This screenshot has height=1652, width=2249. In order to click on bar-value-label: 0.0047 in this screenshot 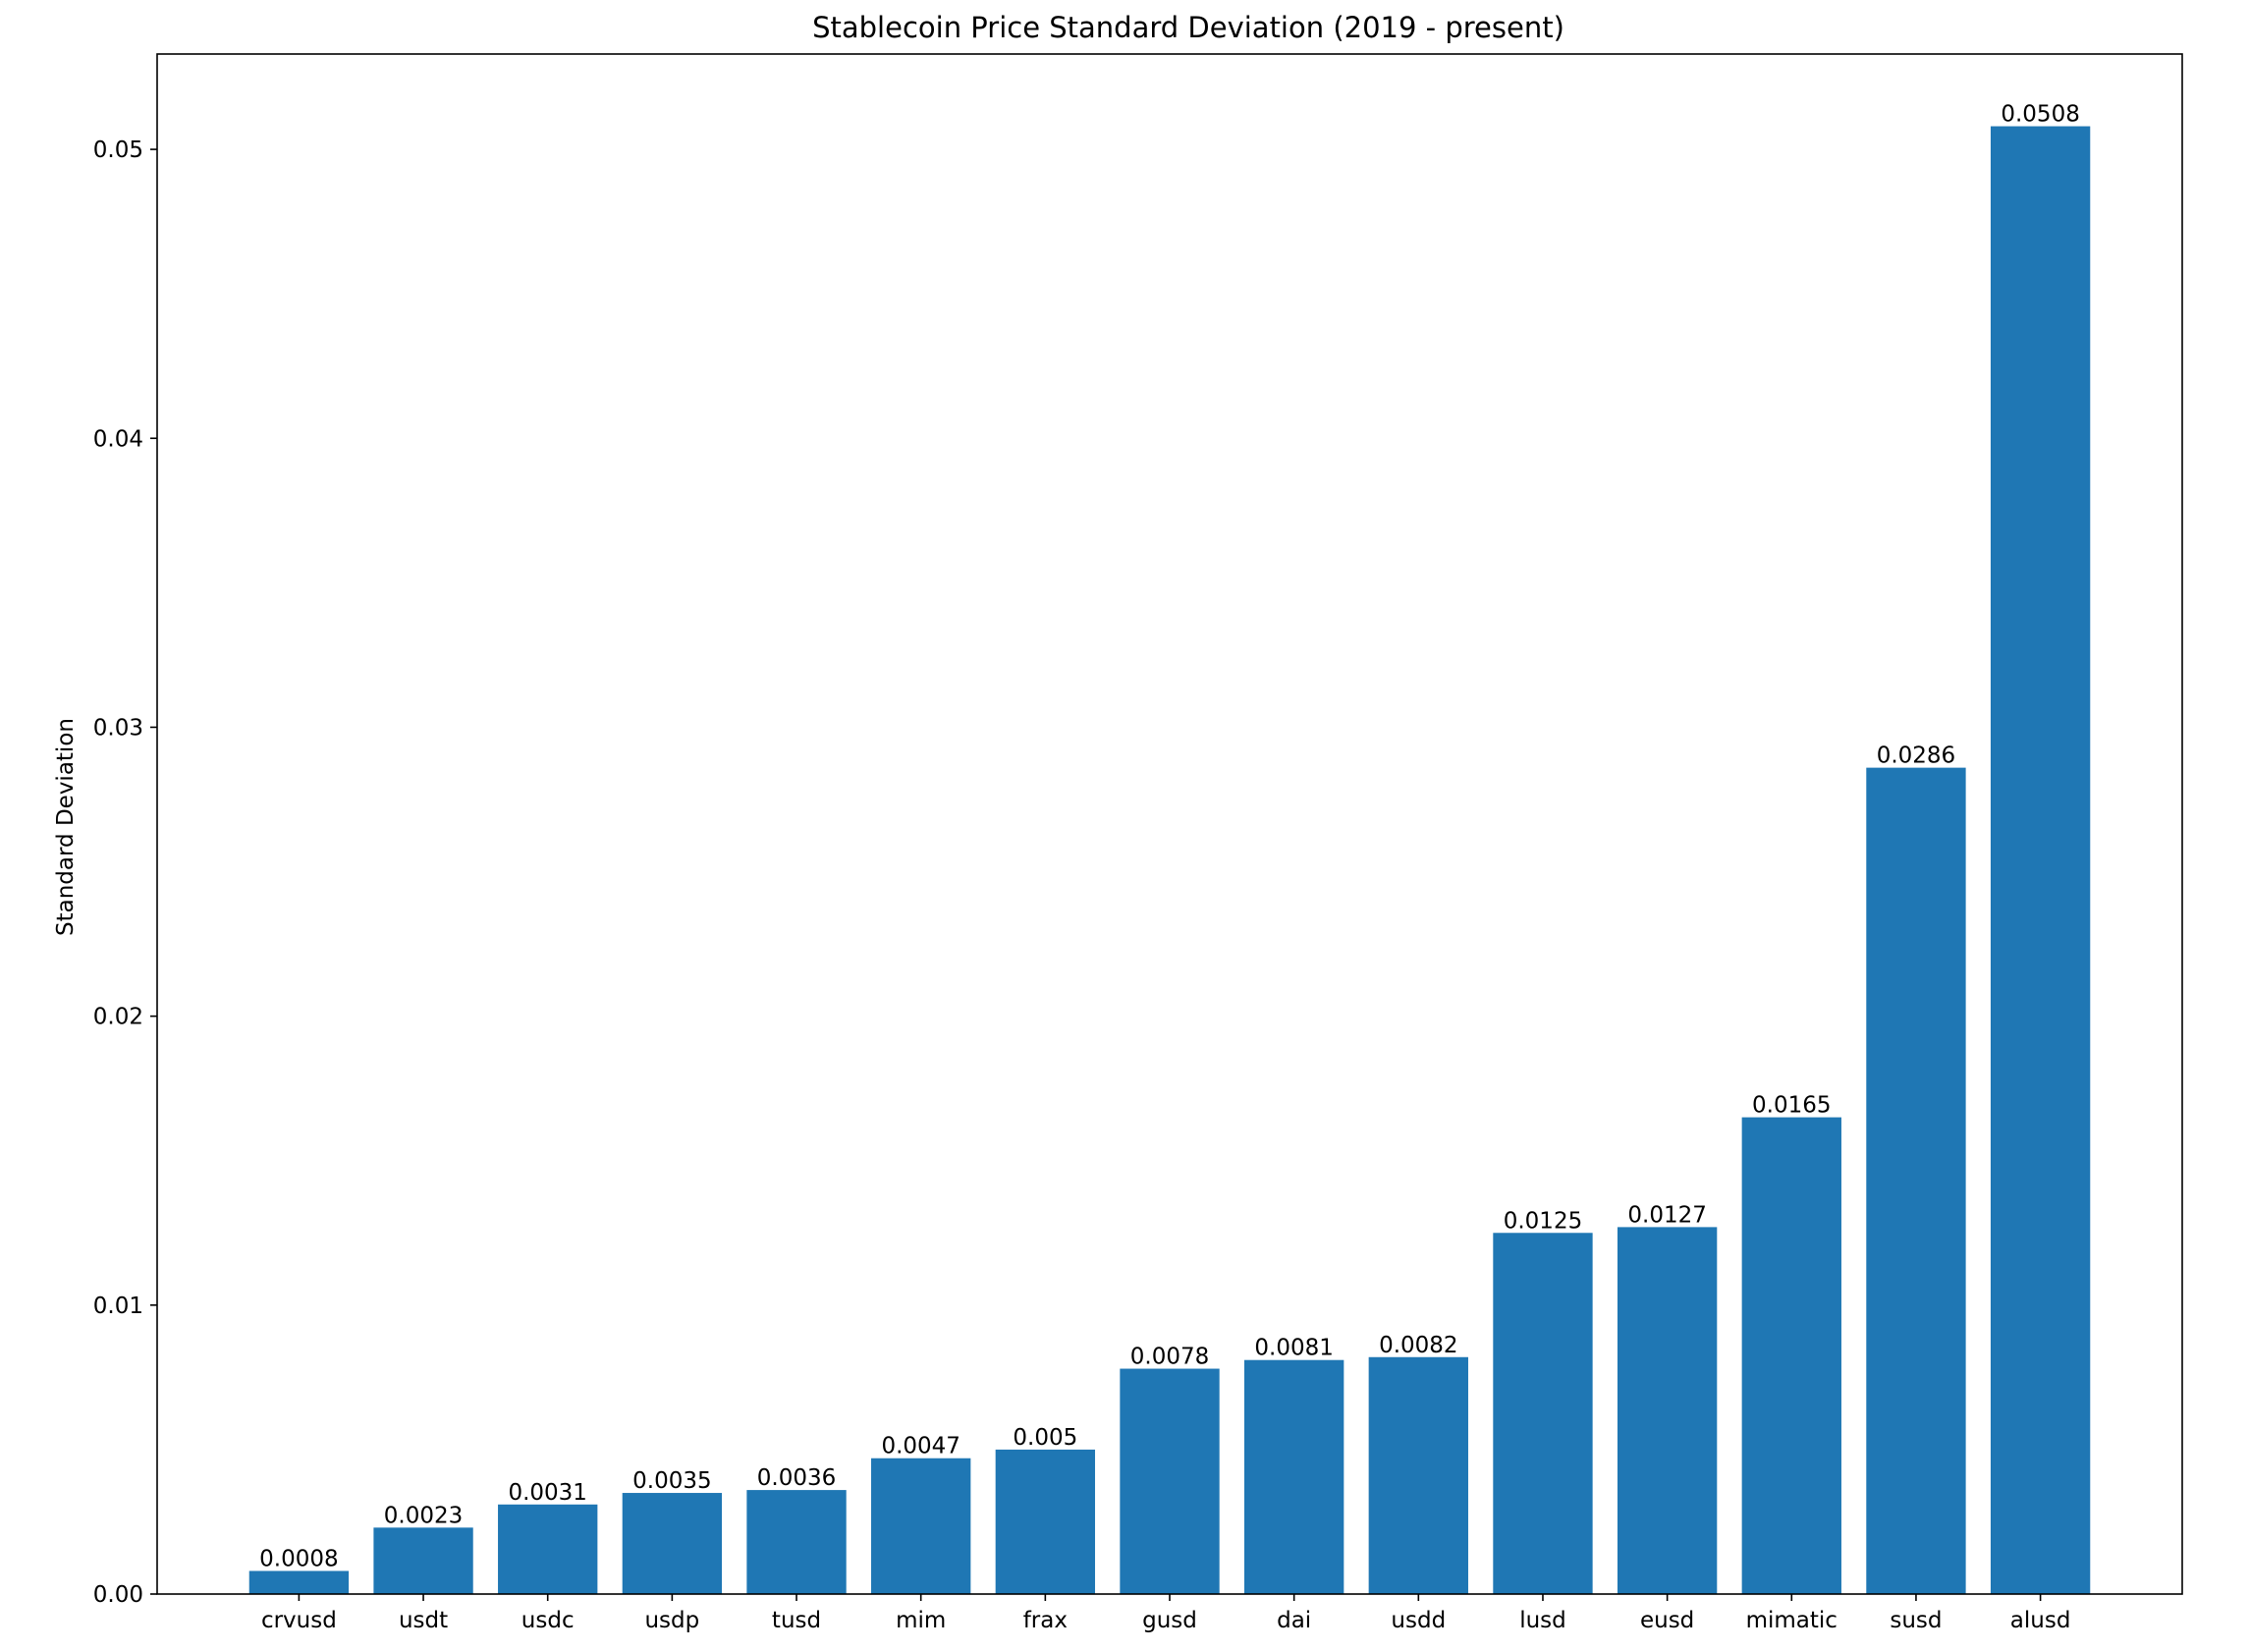, I will do `click(920, 1446)`.